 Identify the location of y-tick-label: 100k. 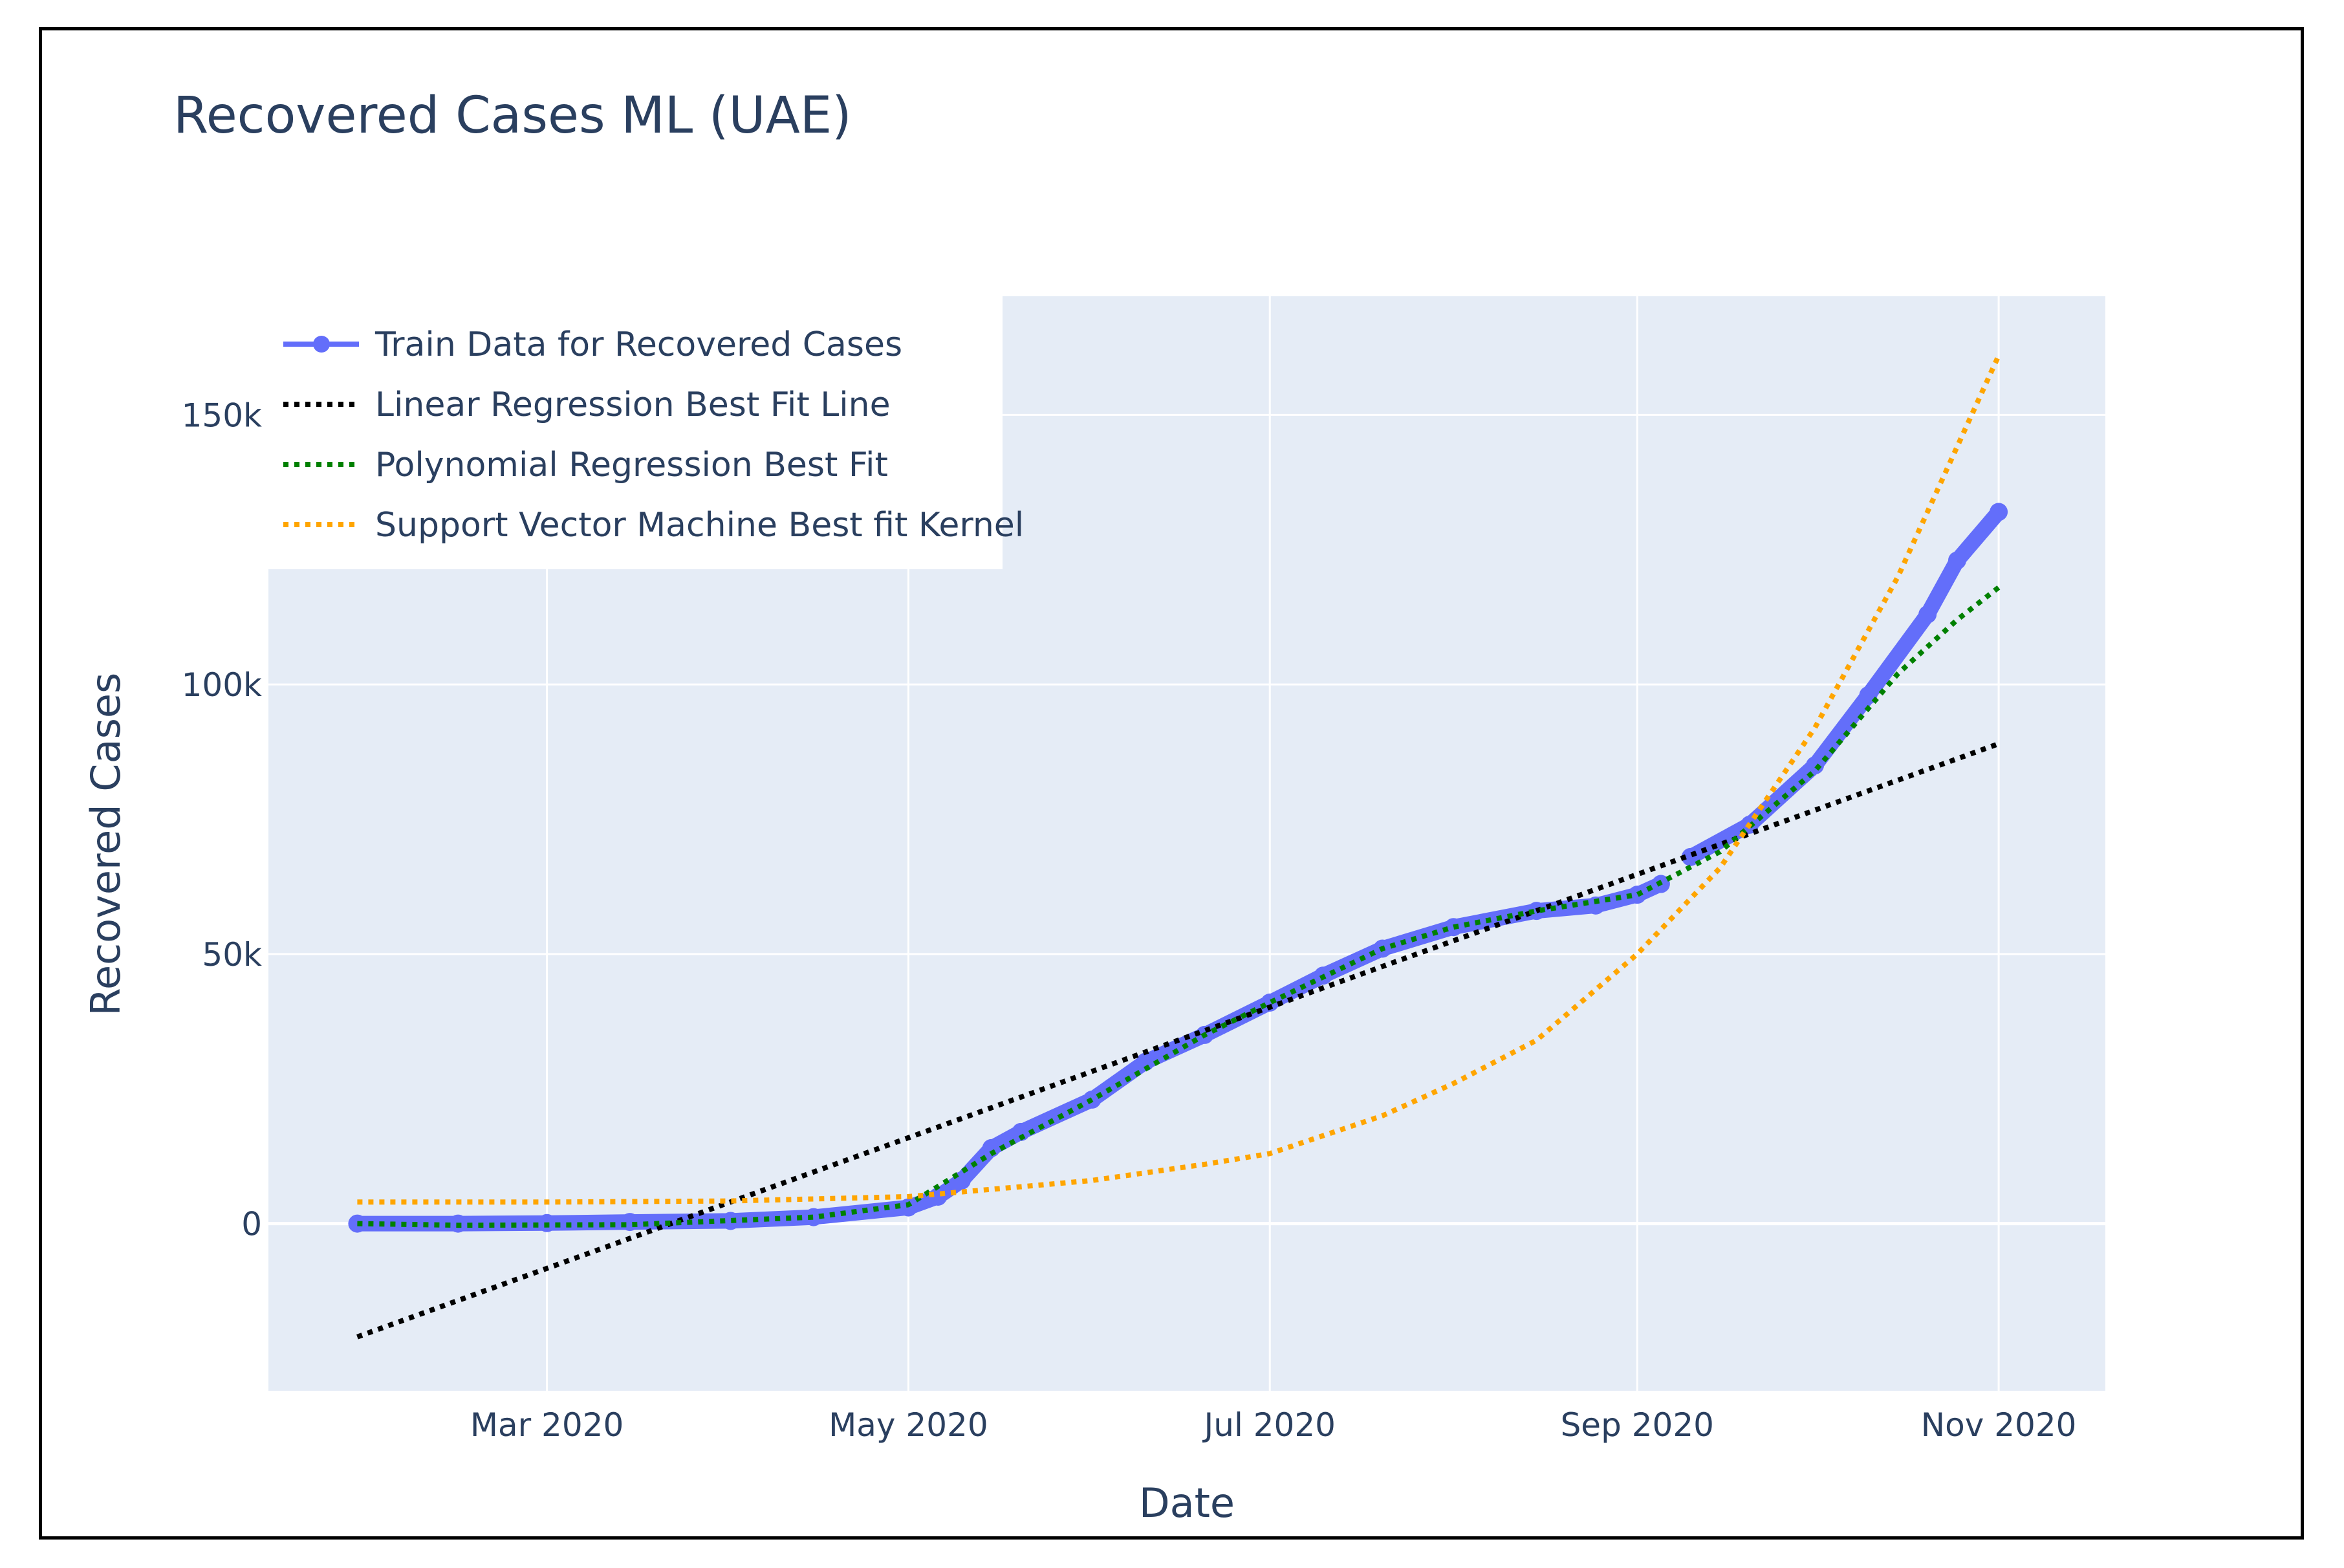
(222, 685).